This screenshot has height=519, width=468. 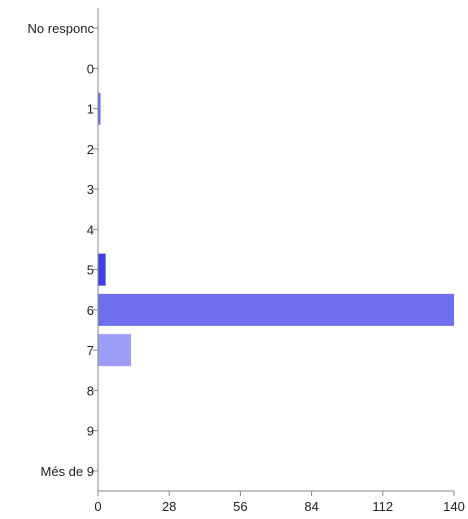 I want to click on y-tick-label: Més de 9, so click(x=67, y=471).